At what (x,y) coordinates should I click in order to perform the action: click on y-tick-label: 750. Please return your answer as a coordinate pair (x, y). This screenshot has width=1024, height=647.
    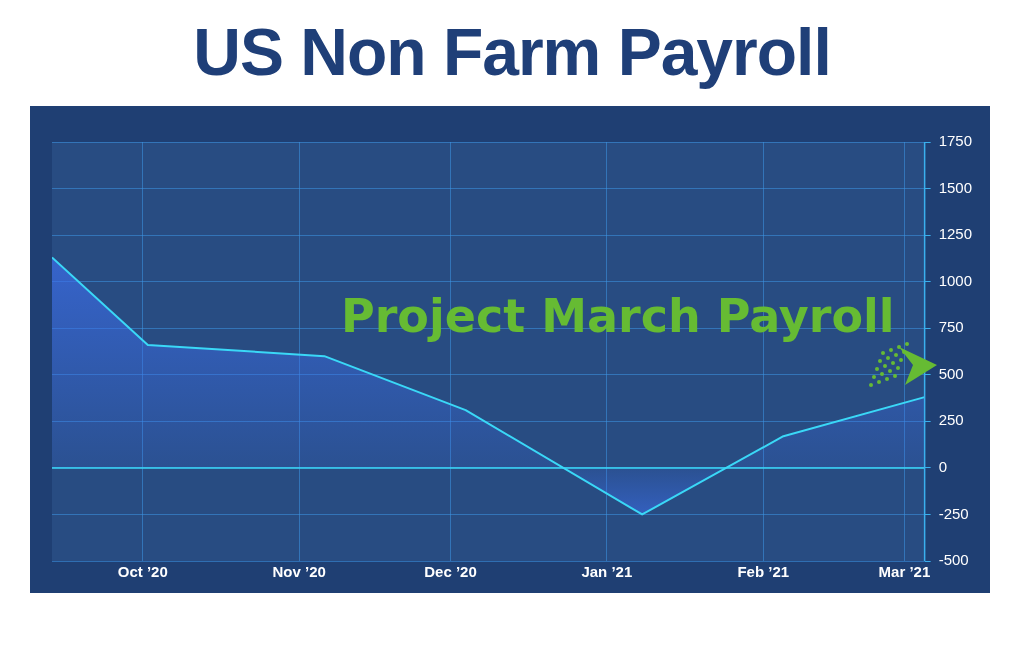
    Looking at the image, I should click on (951, 327).